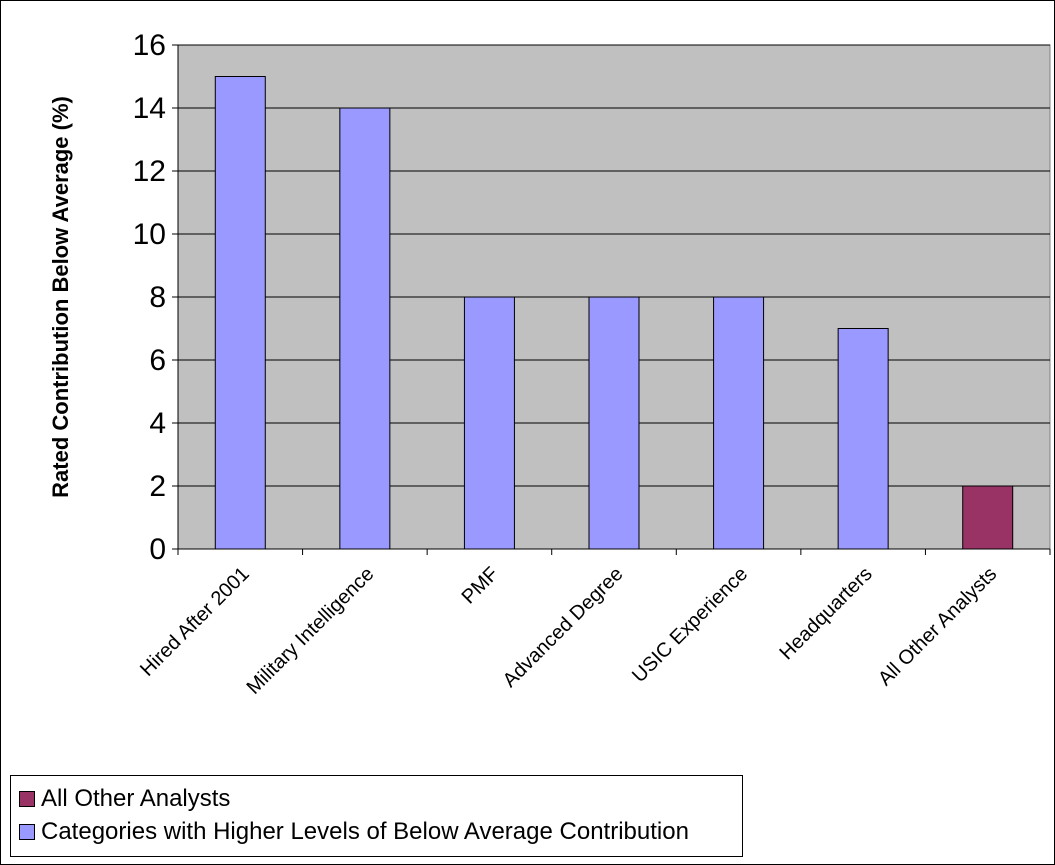 Image resolution: width=1055 pixels, height=865 pixels. I want to click on y-tick-labels: 0 2 4 6 8 10 12 14 16, so click(149, 297).